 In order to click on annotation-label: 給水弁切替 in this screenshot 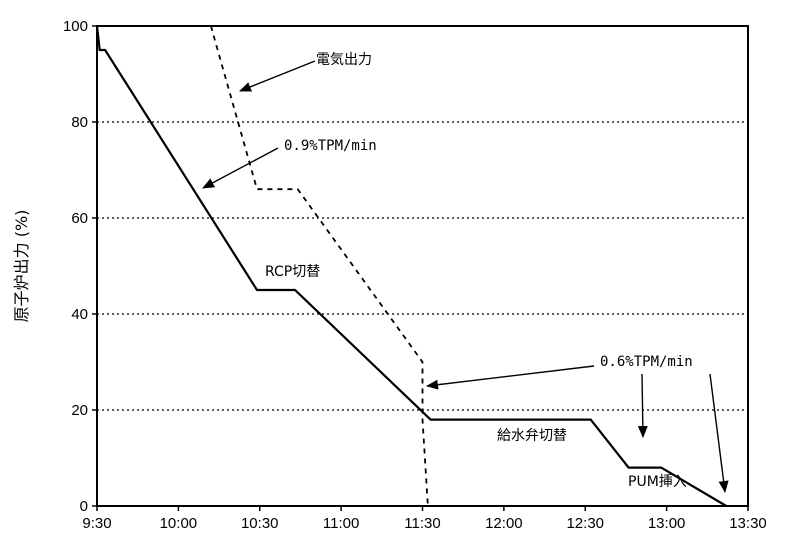, I will do `click(532, 436)`.